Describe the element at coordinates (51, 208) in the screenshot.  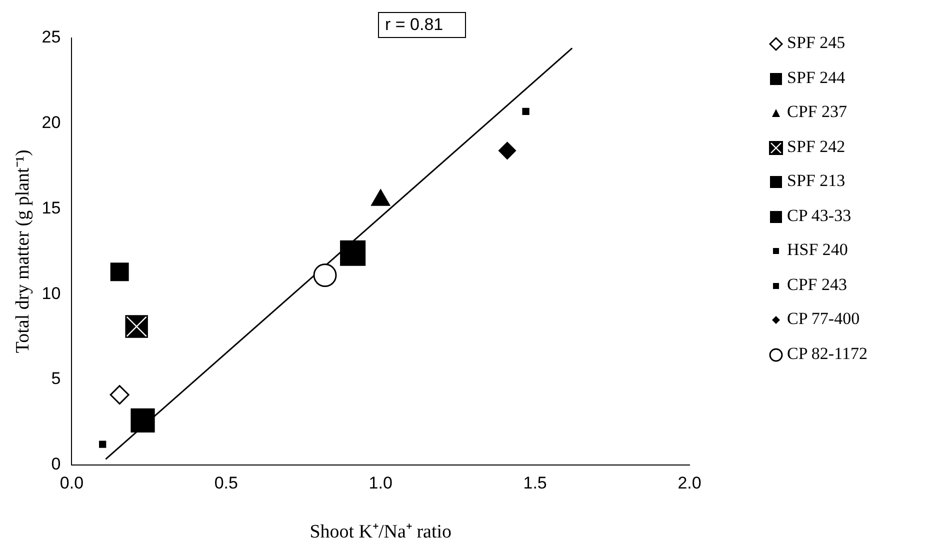
I see `y-tick-label: 15` at that location.